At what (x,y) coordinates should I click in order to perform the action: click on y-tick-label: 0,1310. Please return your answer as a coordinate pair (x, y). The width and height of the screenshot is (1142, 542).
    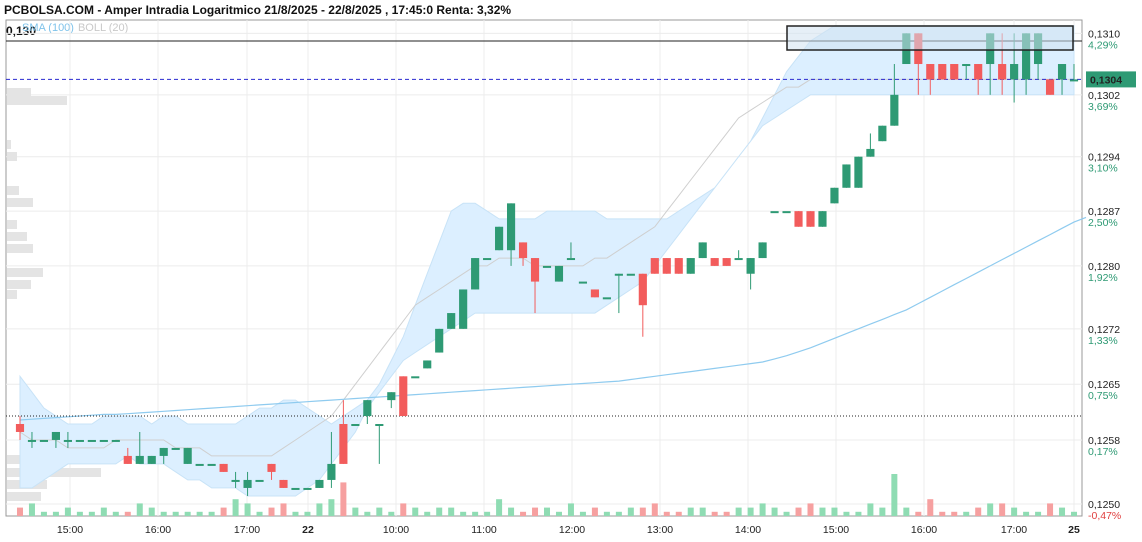
    Looking at the image, I should click on (1104, 34).